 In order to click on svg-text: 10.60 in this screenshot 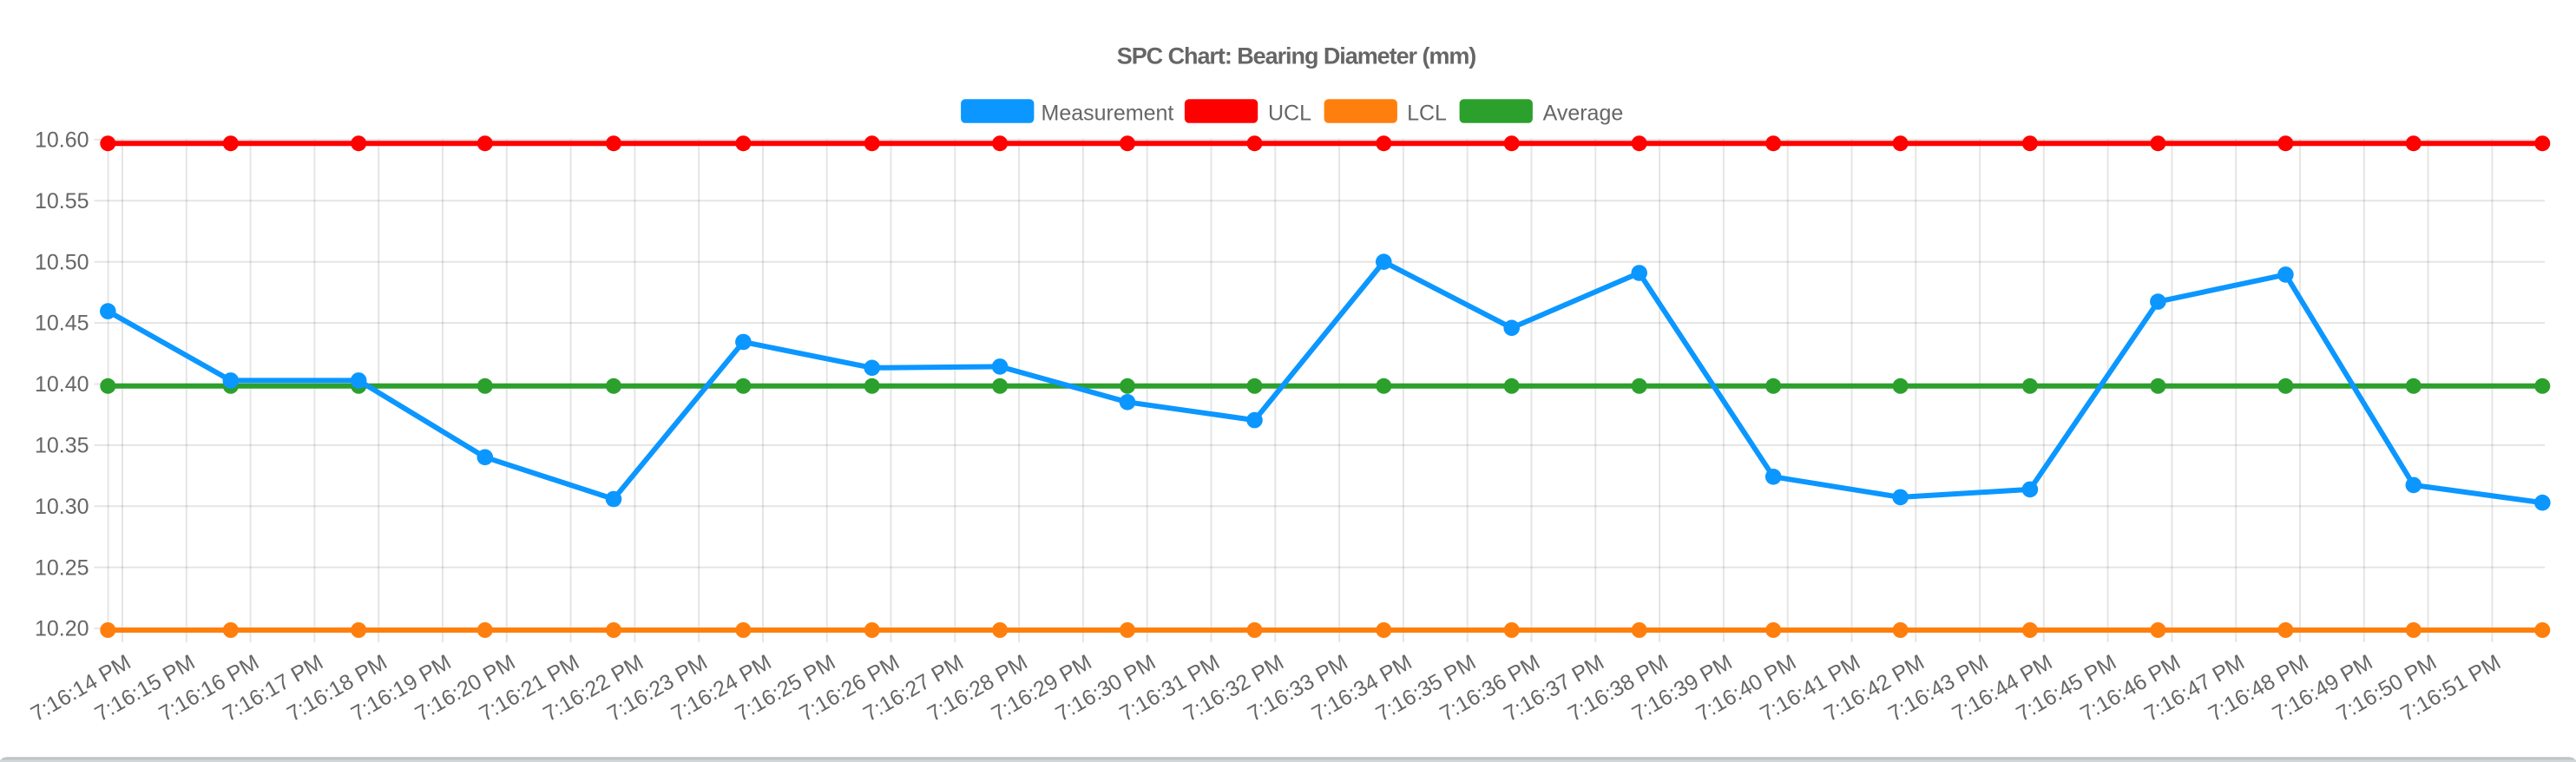, I will do `click(62, 140)`.